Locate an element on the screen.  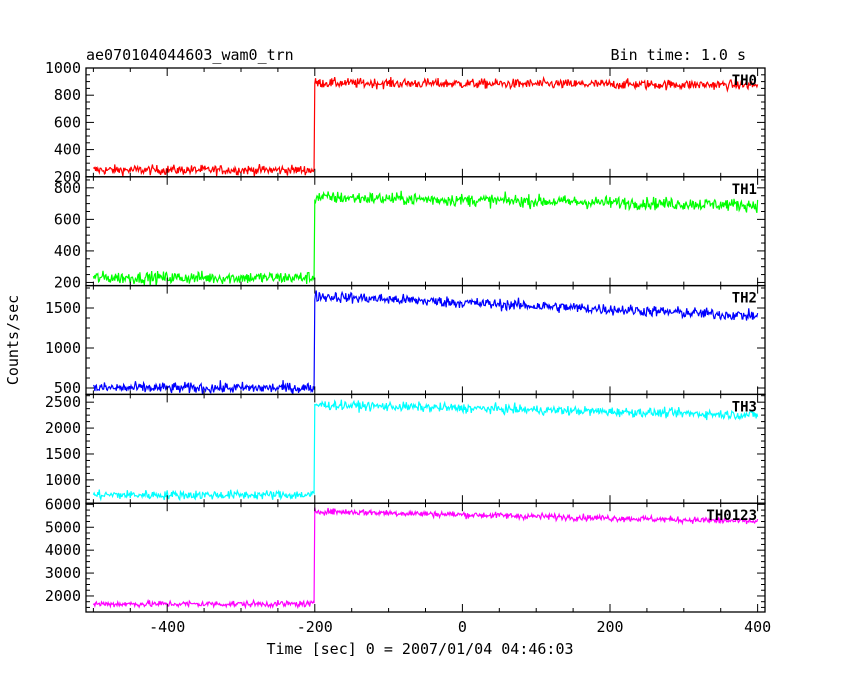
chart-title: ae070104044603_wam0_trn is located at coordinates (190, 55).